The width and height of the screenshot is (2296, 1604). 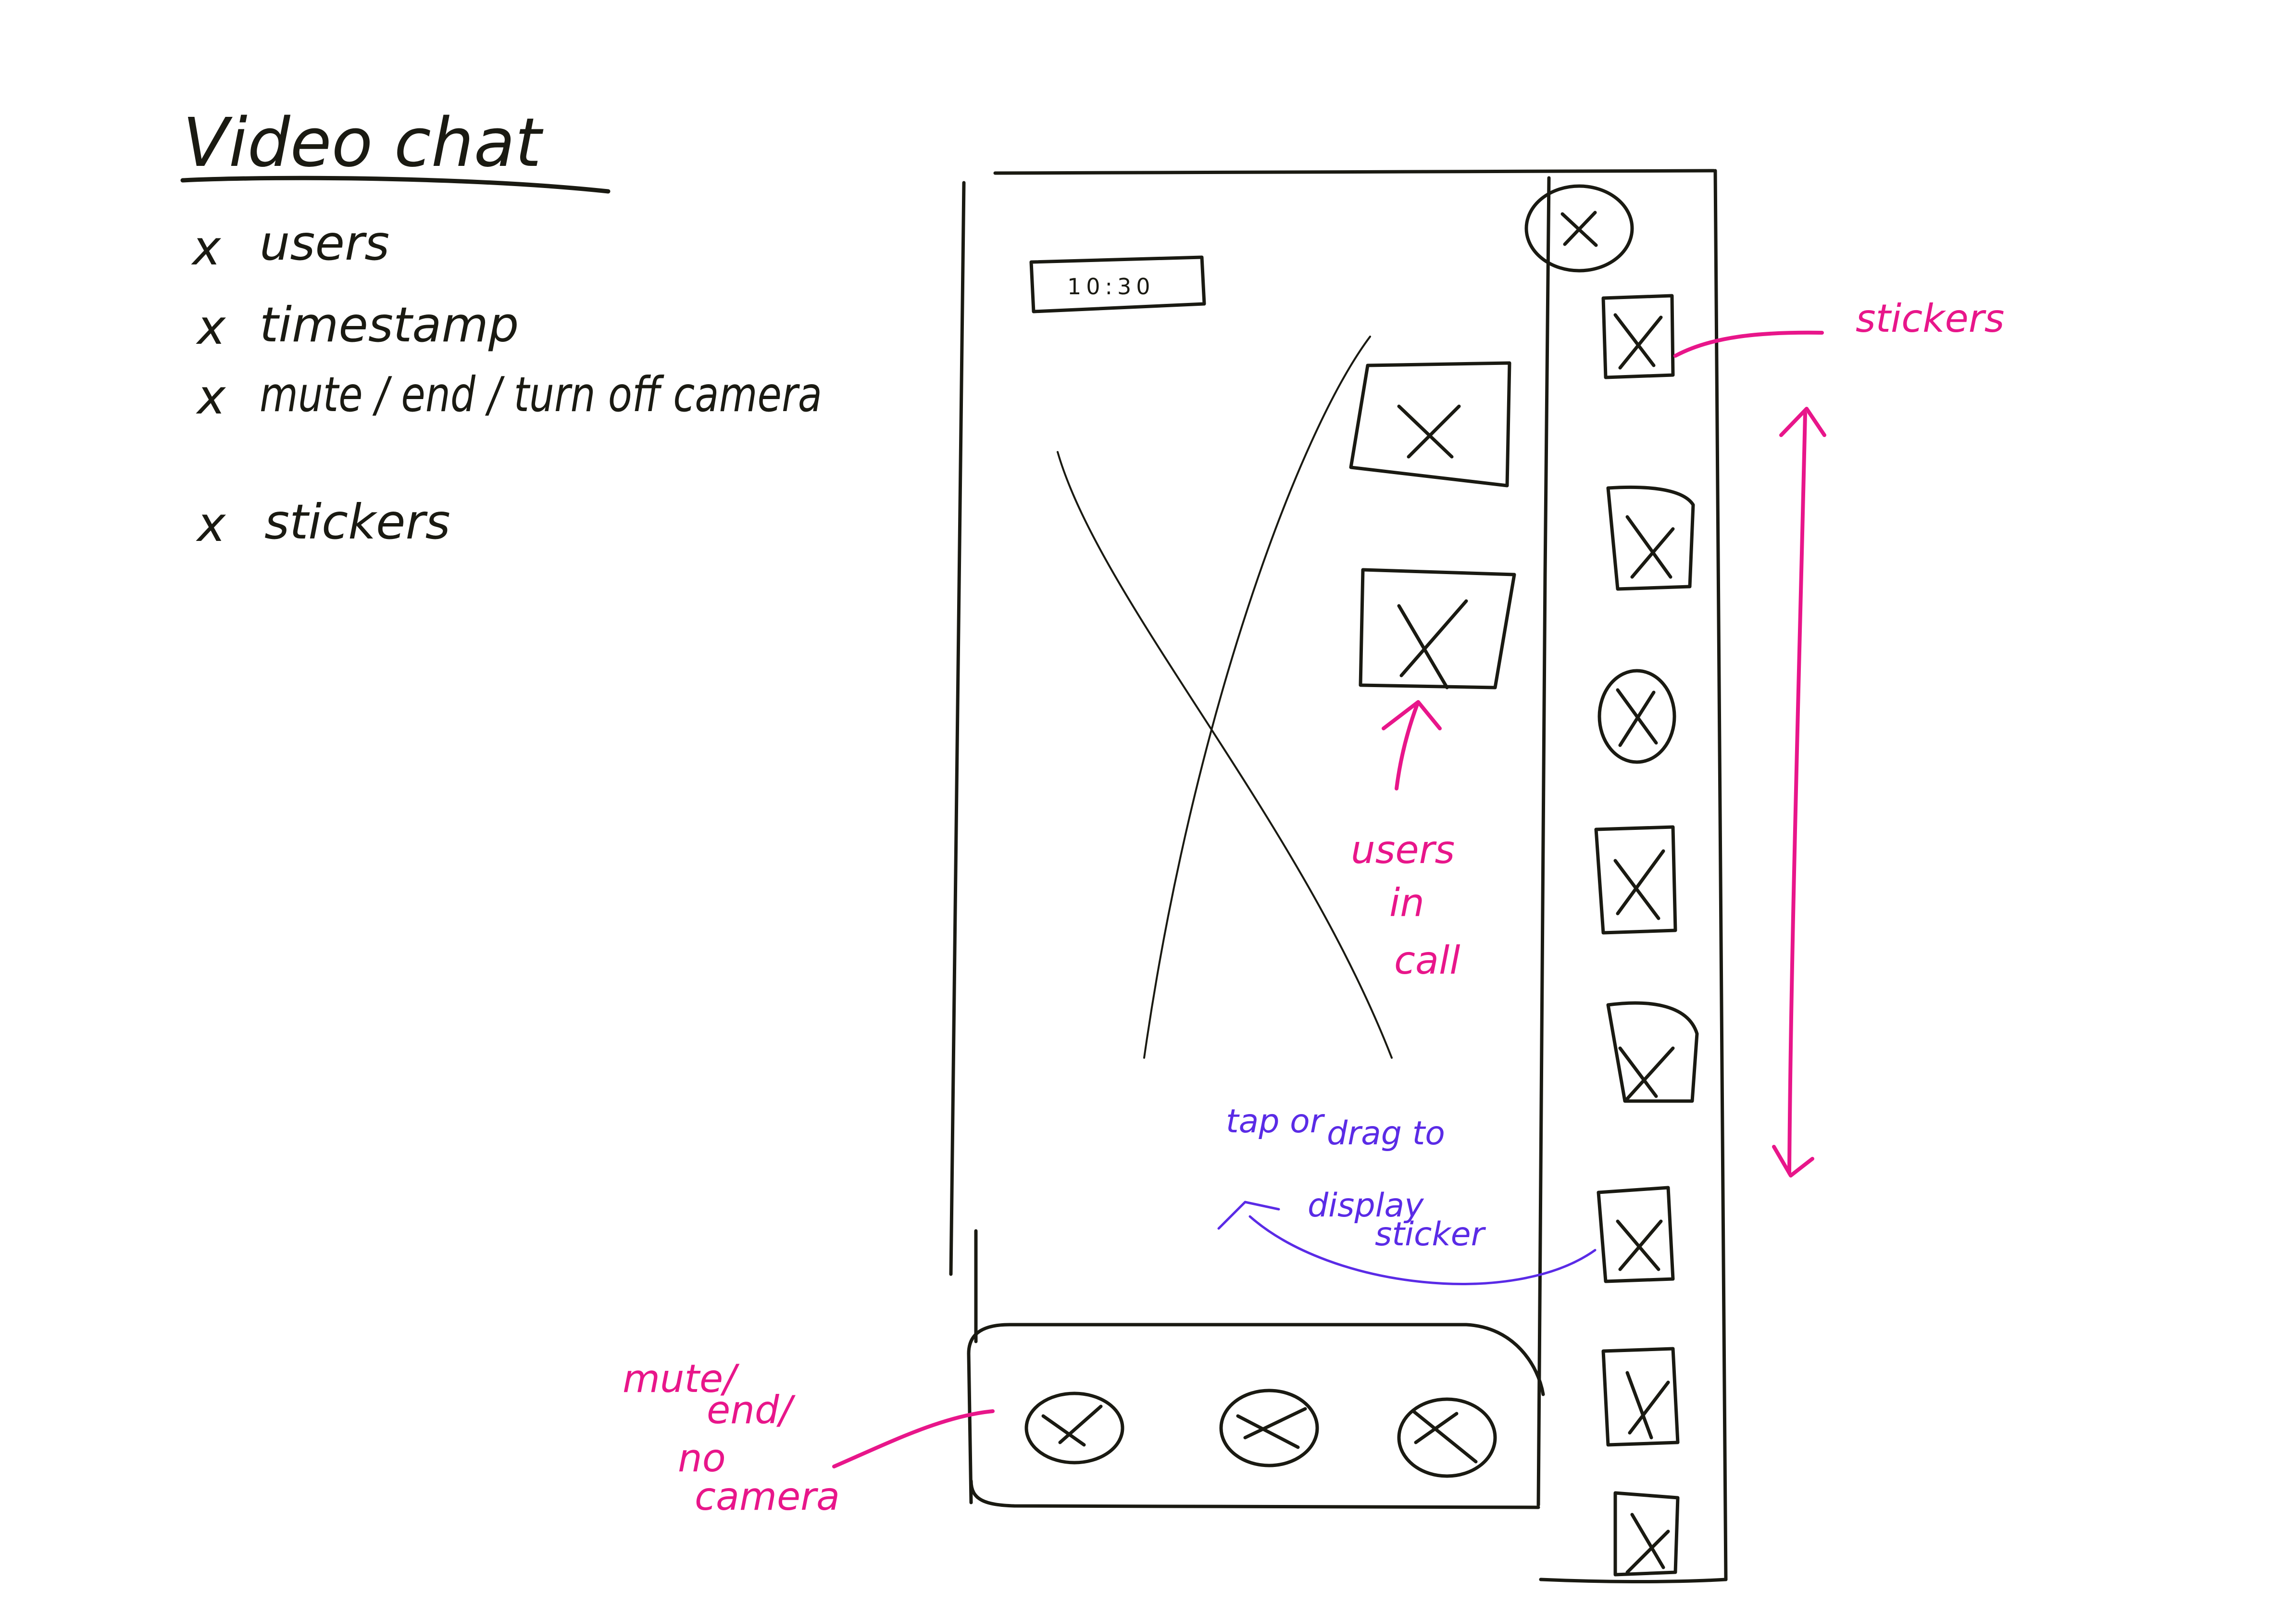 I want to click on annotation-label: call, so click(x=1427, y=960).